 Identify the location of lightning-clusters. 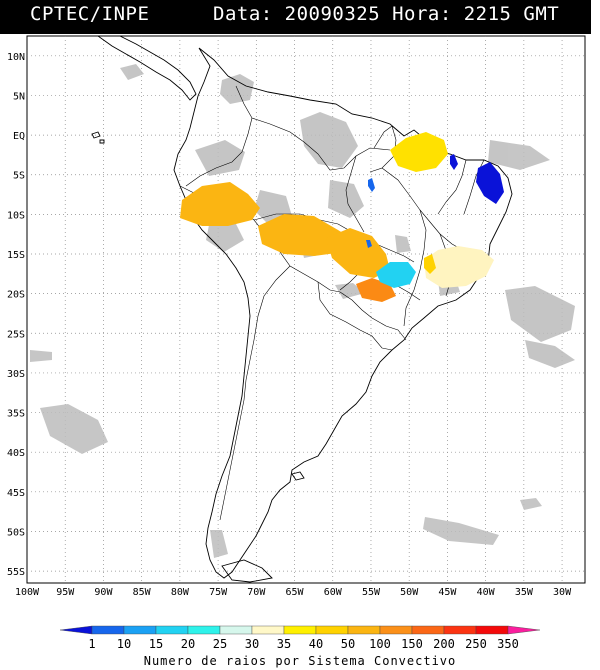
(342, 217).